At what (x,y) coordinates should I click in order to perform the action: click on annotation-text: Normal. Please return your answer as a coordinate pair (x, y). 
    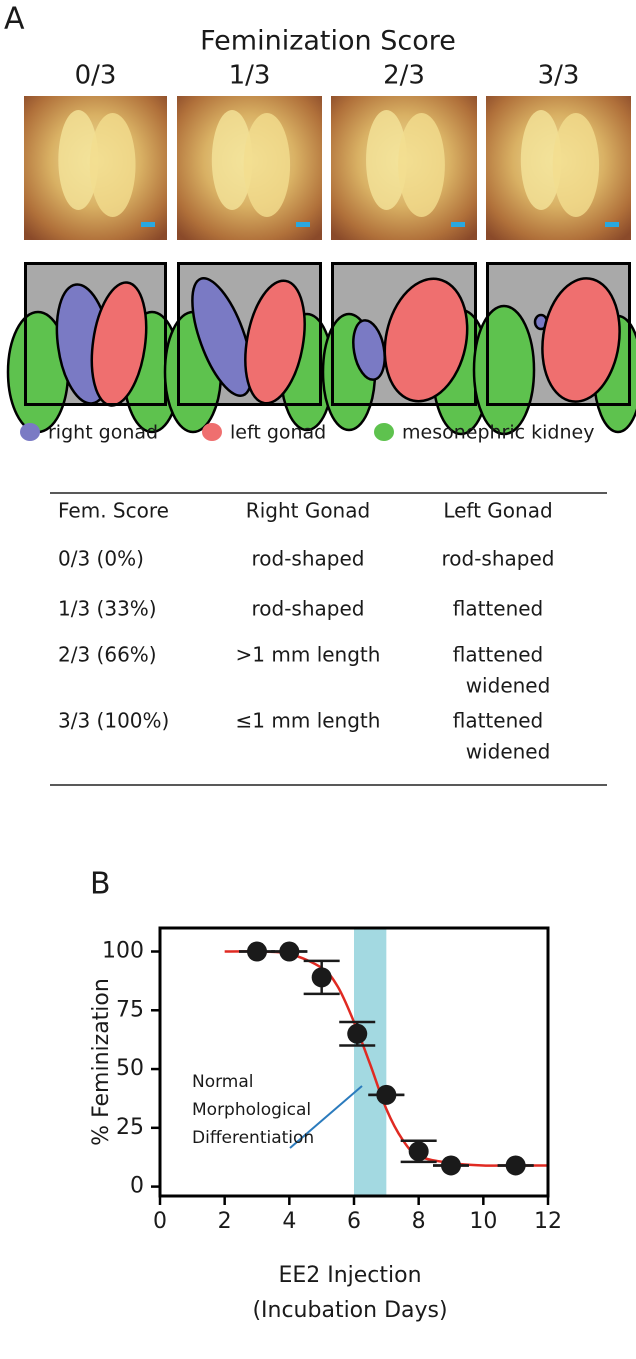
    Looking at the image, I should click on (223, 1082).